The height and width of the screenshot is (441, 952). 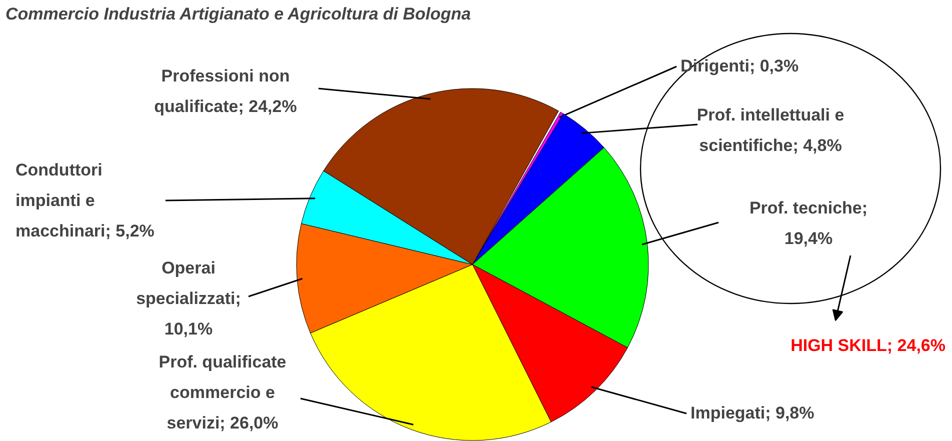 I want to click on slice-label: Conduttori impianti e macchinari; 5,2%, so click(x=85, y=200).